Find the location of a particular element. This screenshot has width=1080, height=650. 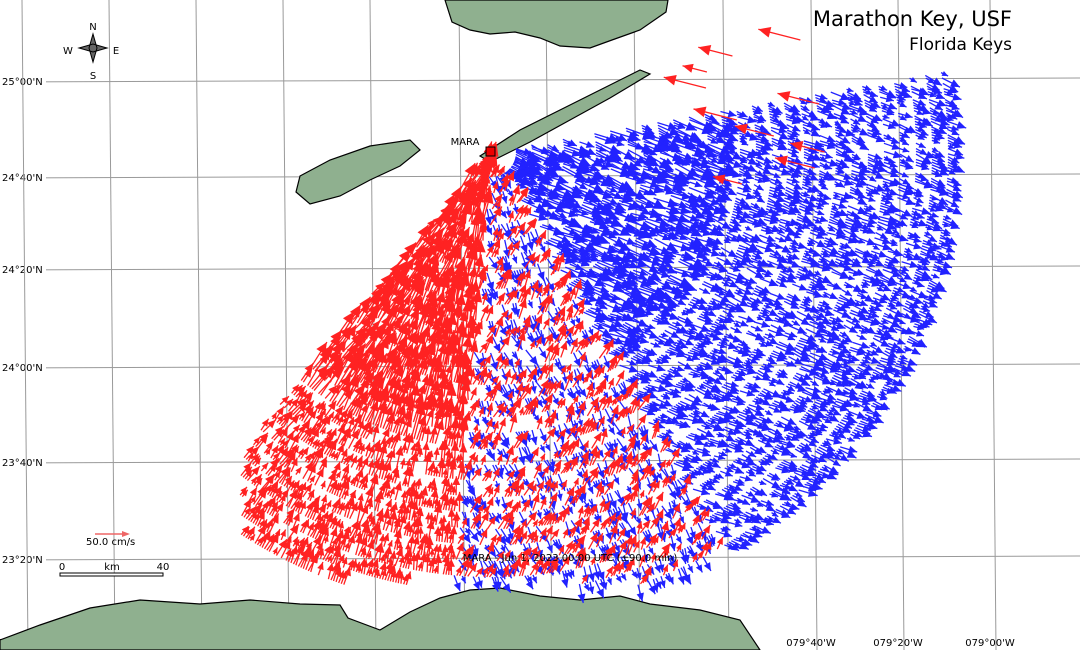

lat-label: 24°20'N is located at coordinates (22, 270).